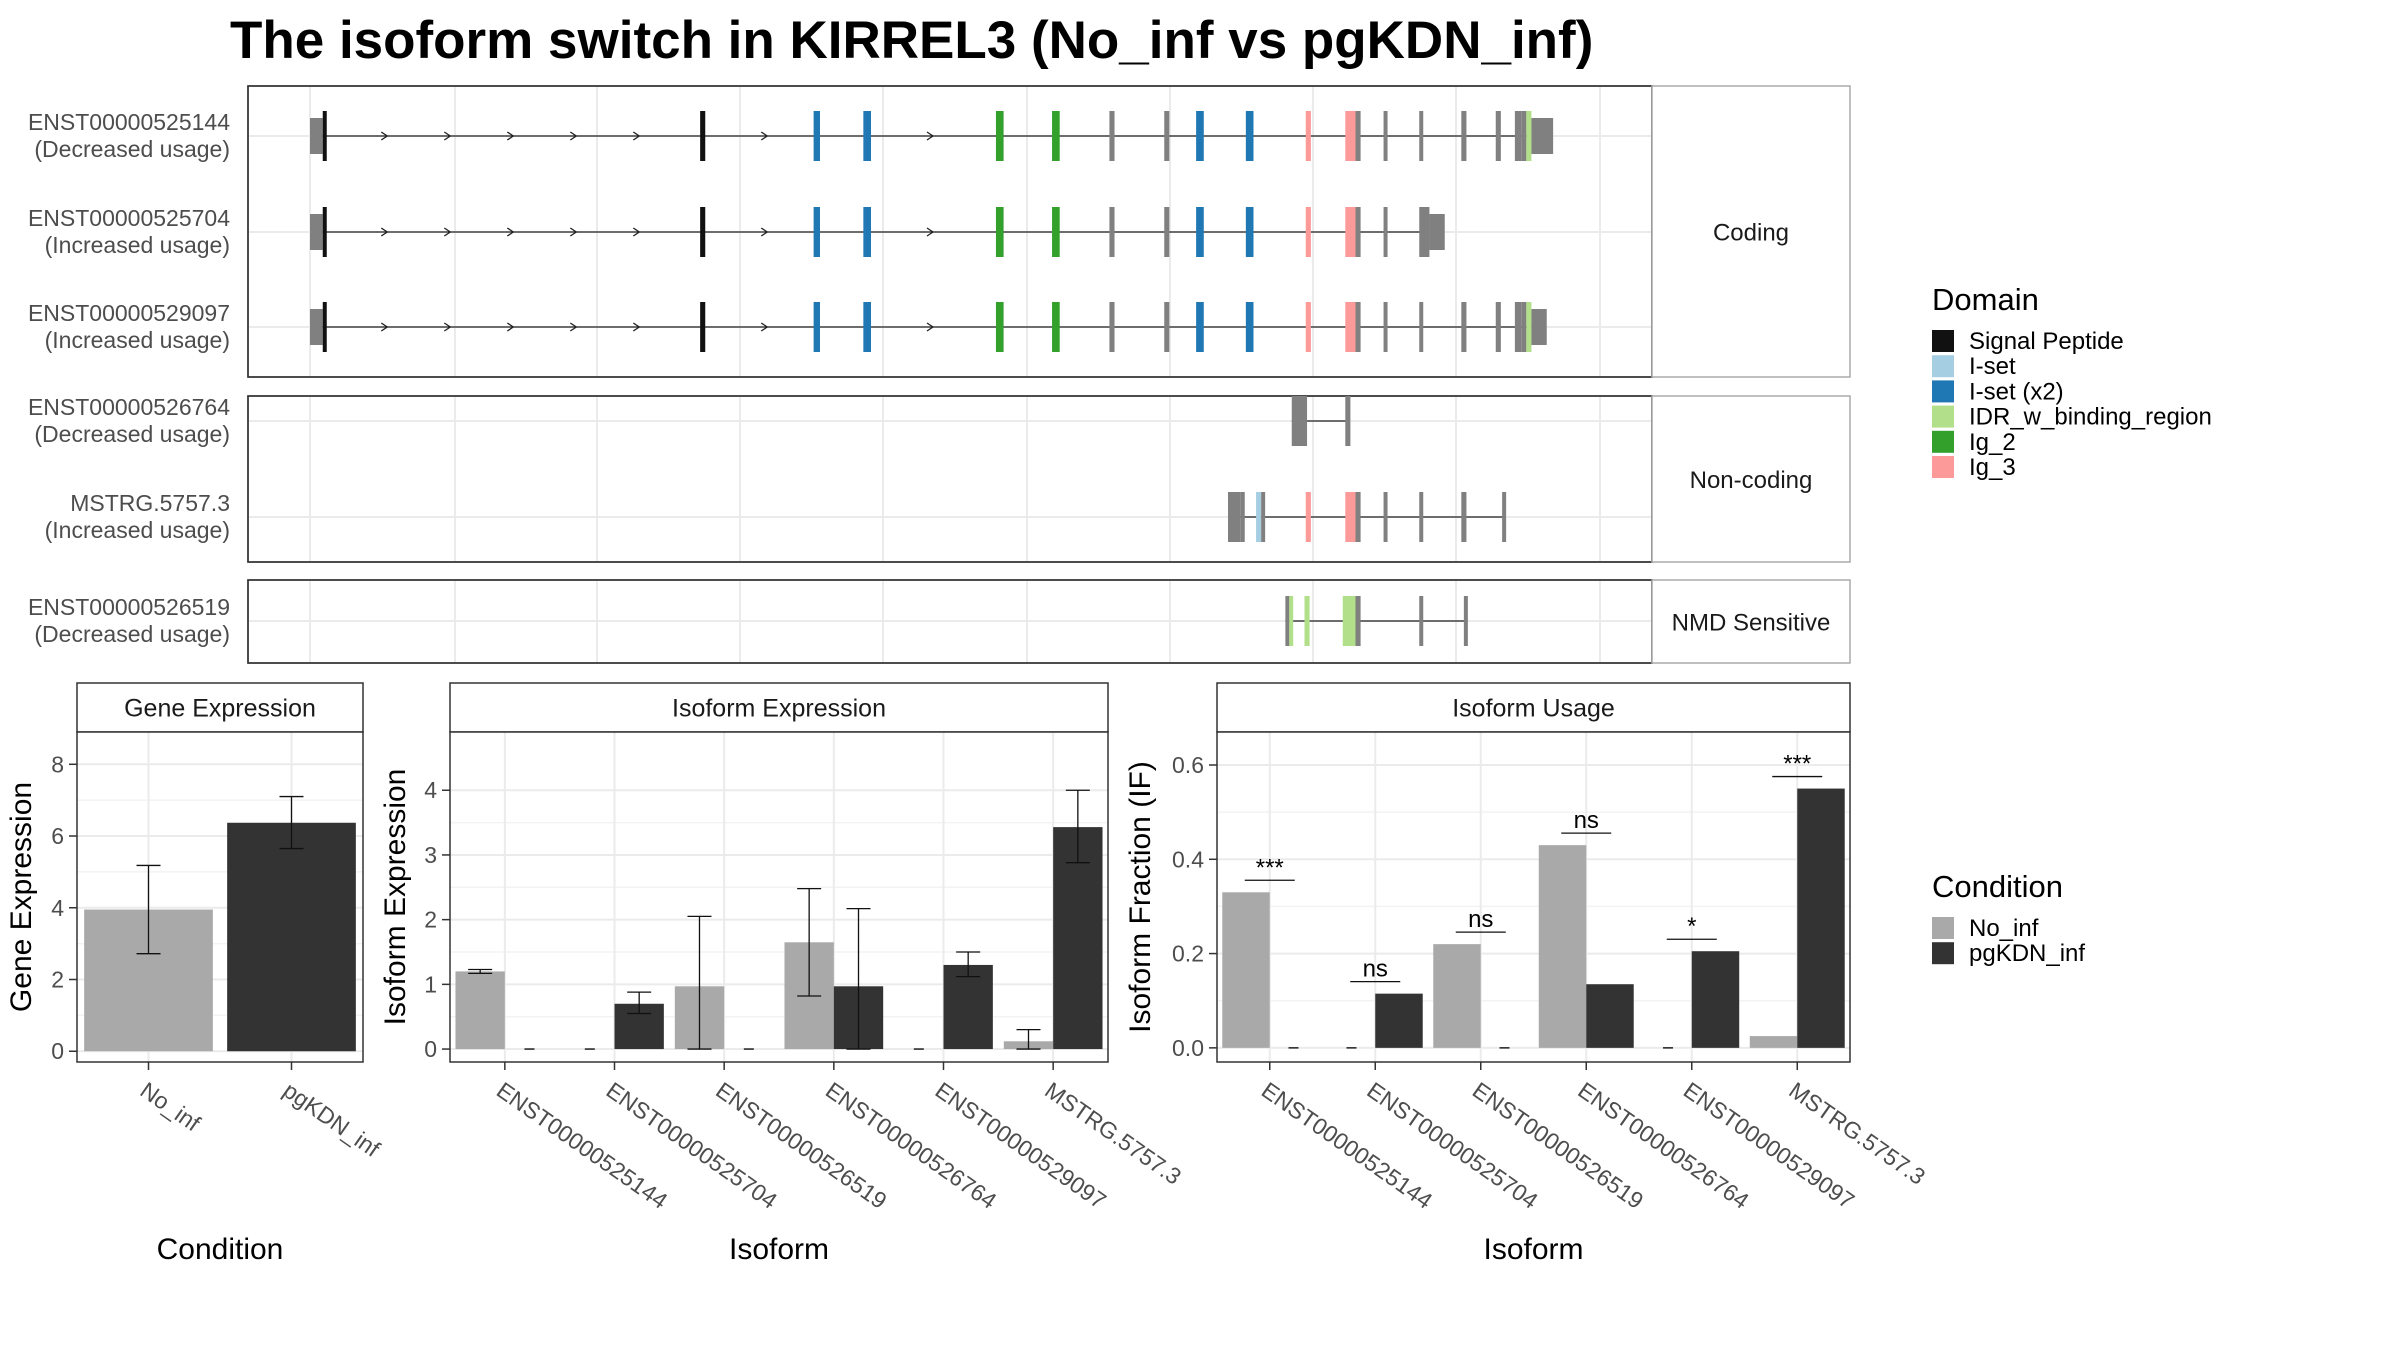 The image size is (2400, 1350). What do you see at coordinates (57, 764) in the screenshot?
I see `y-tick-label: 8` at bounding box center [57, 764].